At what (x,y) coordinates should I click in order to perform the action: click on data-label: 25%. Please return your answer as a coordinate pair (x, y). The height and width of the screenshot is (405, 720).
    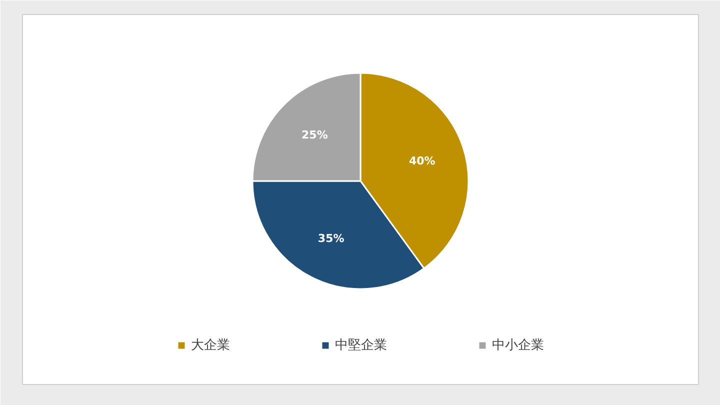
    Looking at the image, I should click on (315, 135).